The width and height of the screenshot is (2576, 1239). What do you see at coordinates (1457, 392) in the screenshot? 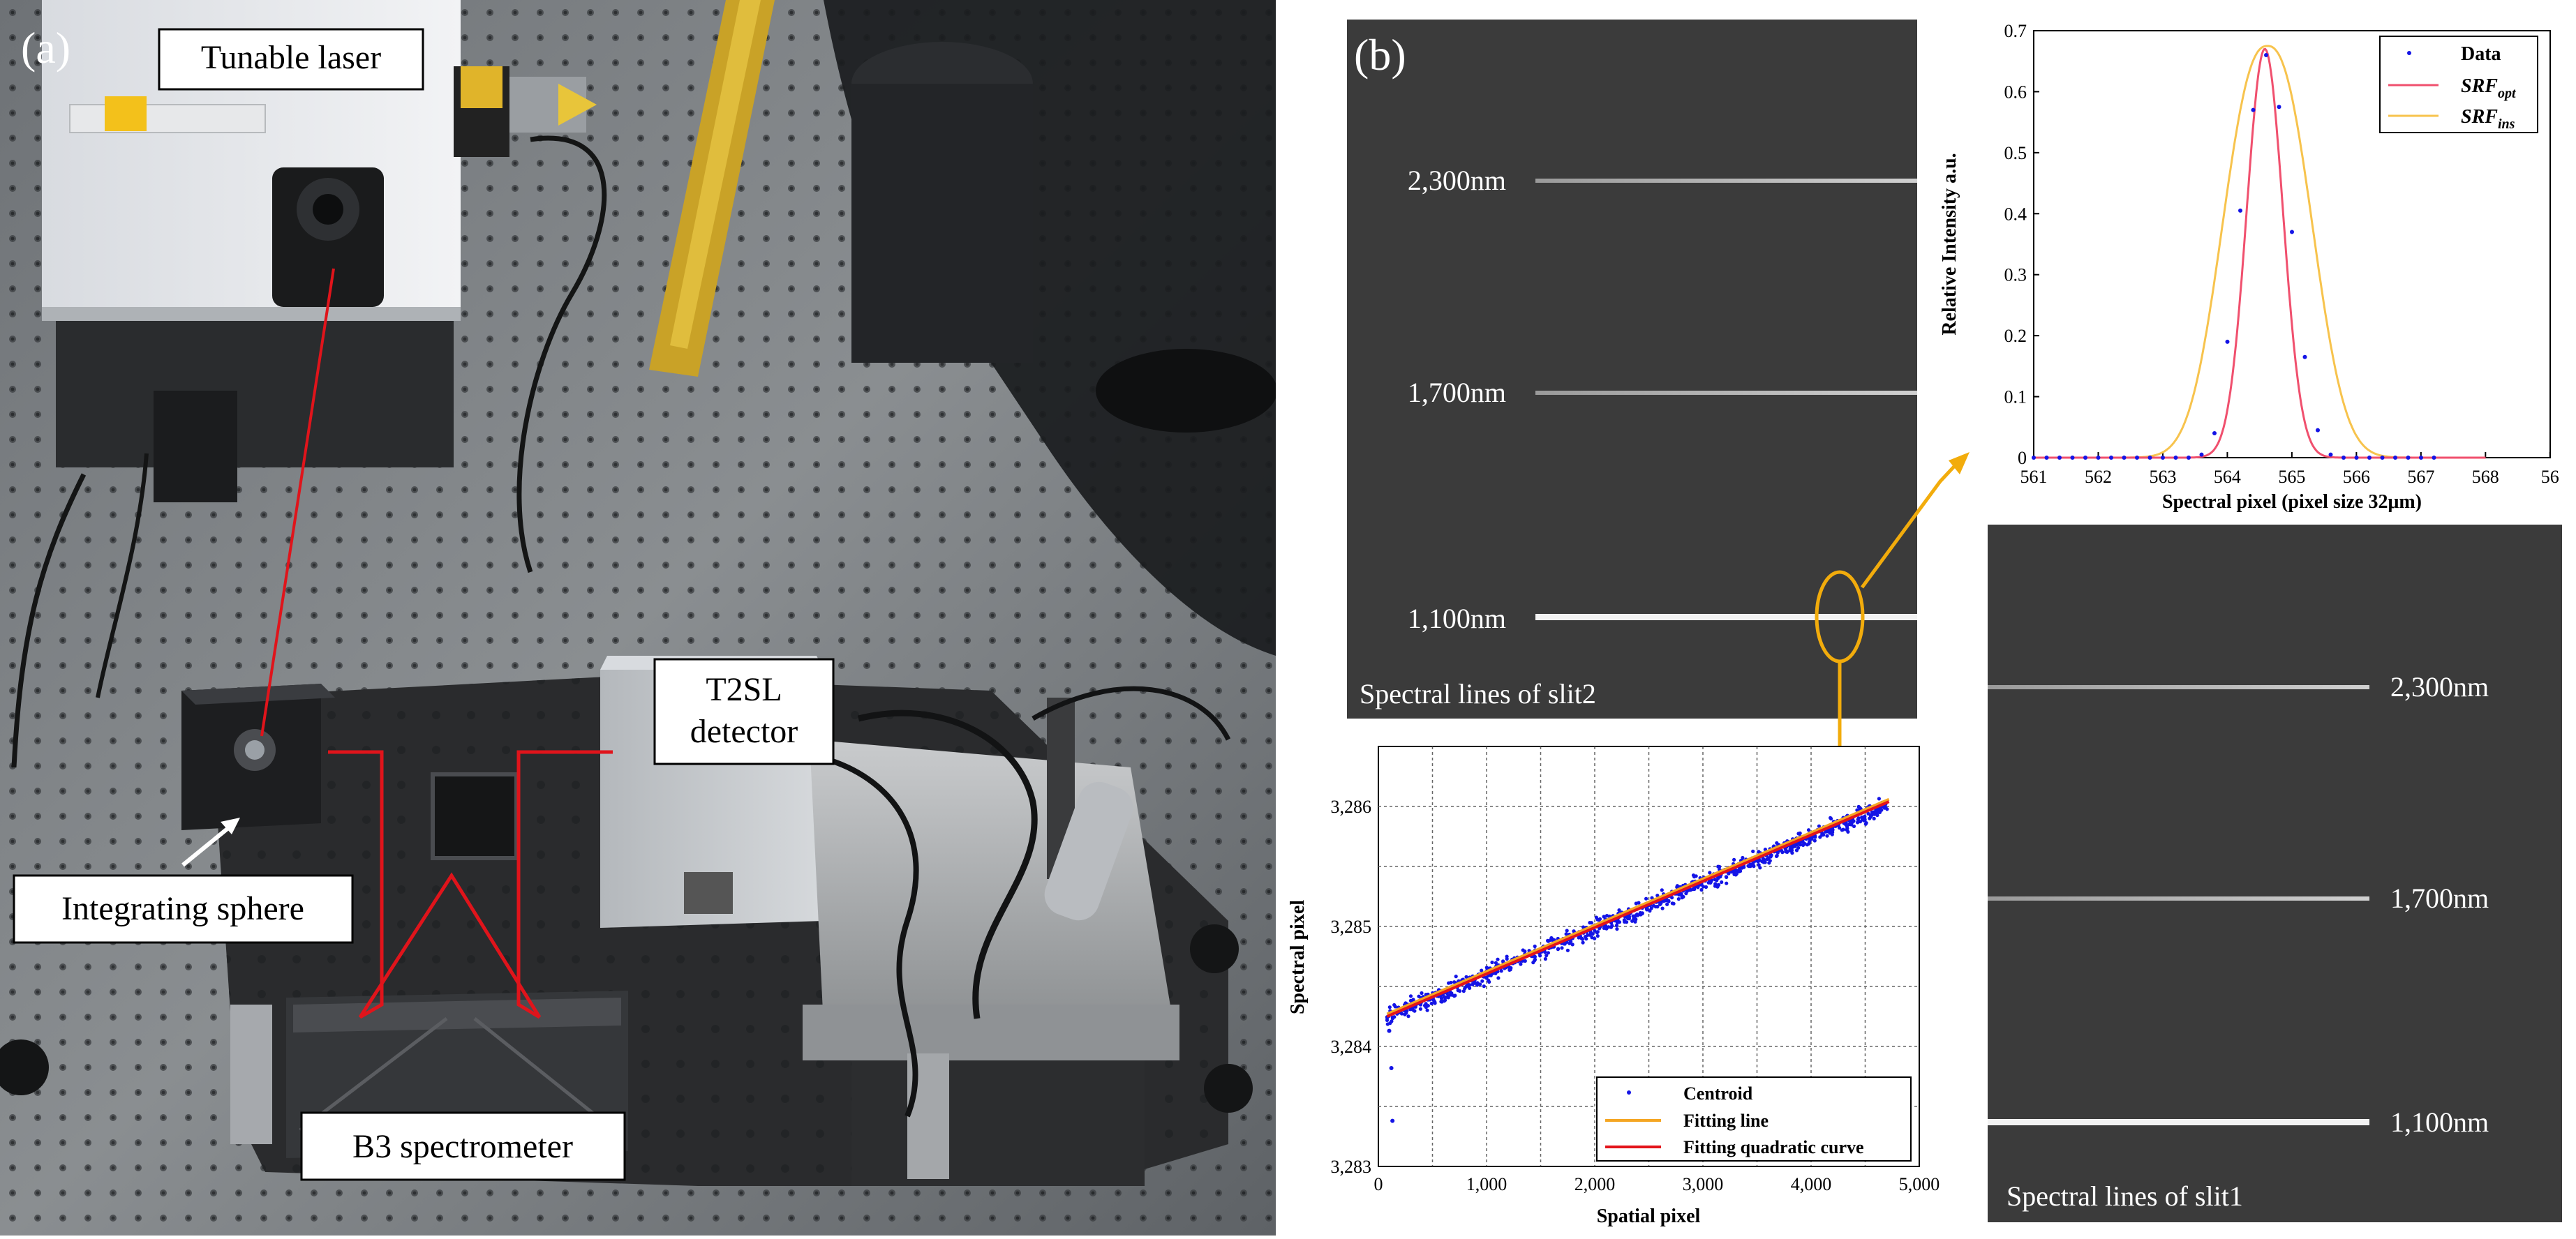
I see `slit2-label-1700: 1,700nm` at bounding box center [1457, 392].